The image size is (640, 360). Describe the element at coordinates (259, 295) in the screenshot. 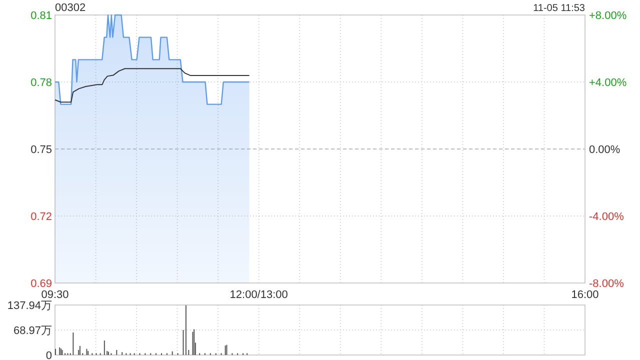

I see `x-tick-label: 12:00/13:00` at that location.